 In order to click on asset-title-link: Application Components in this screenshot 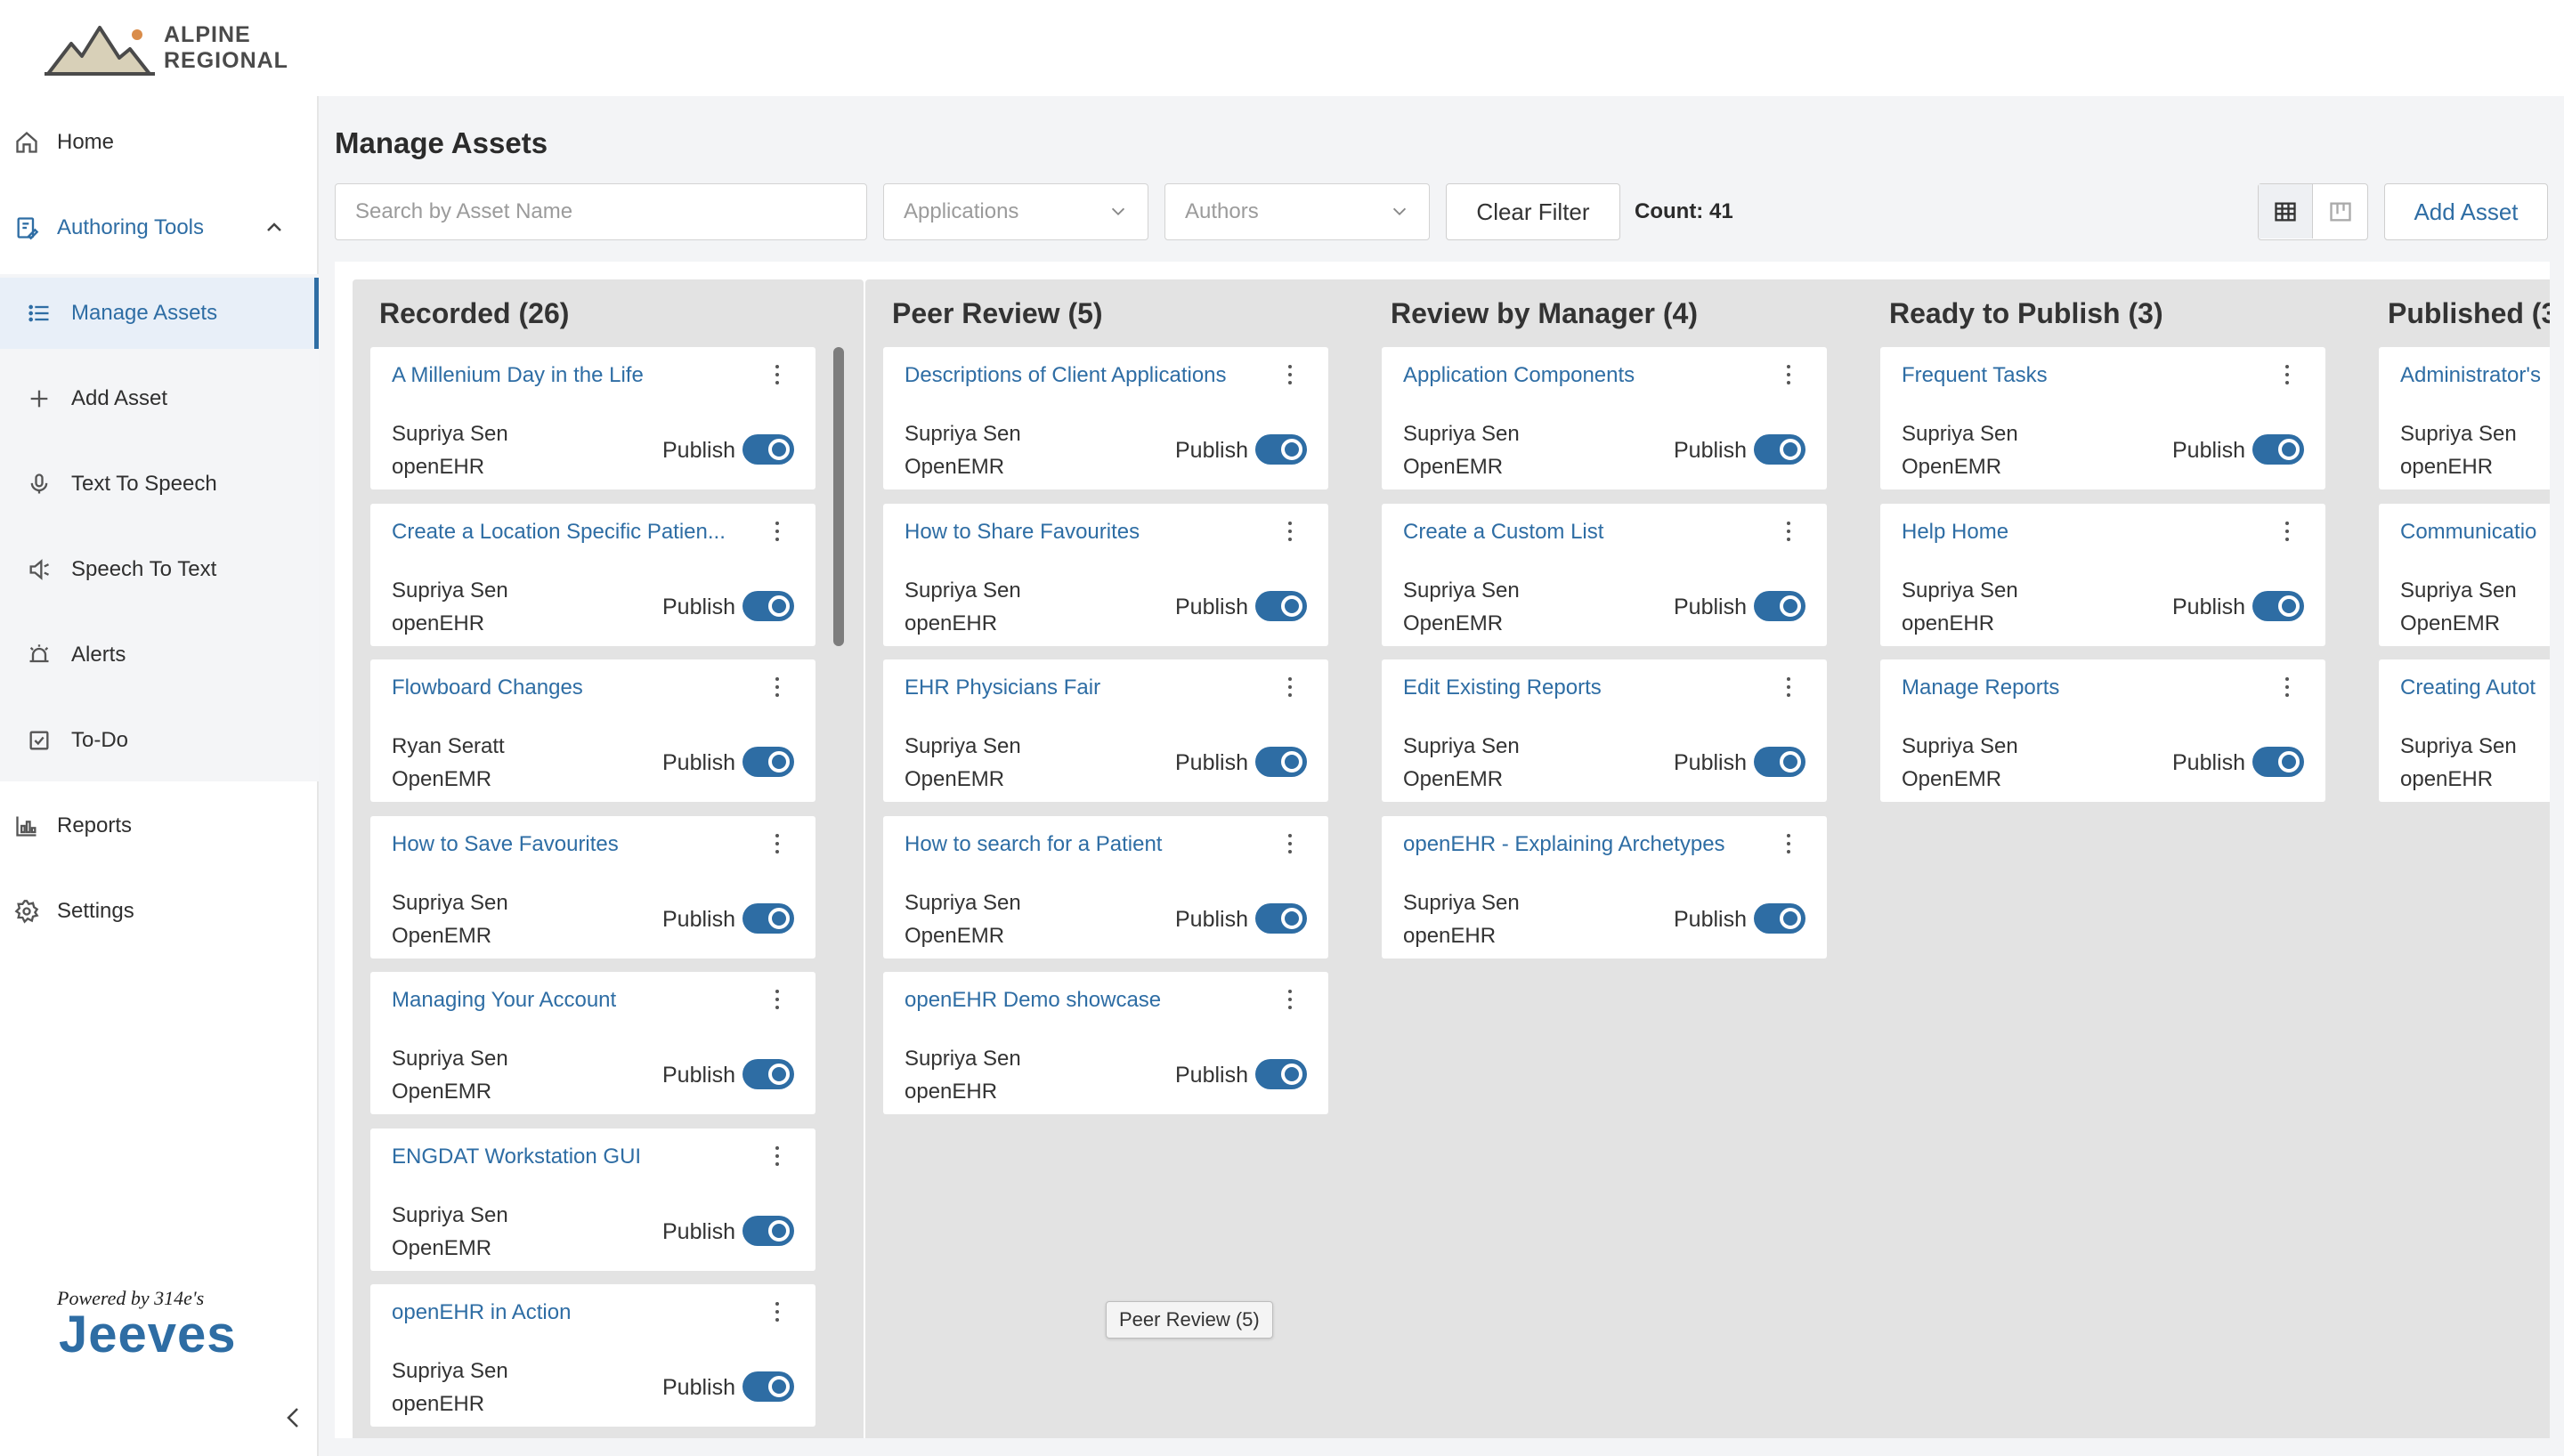, I will do `click(1519, 375)`.